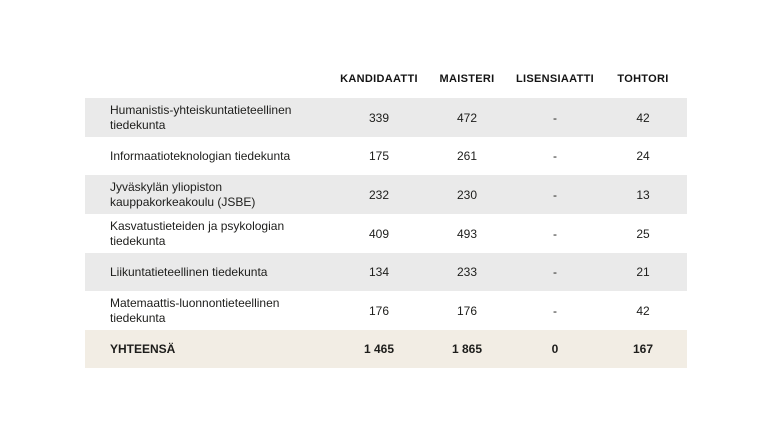  I want to click on value-cell: 261, so click(467, 156).